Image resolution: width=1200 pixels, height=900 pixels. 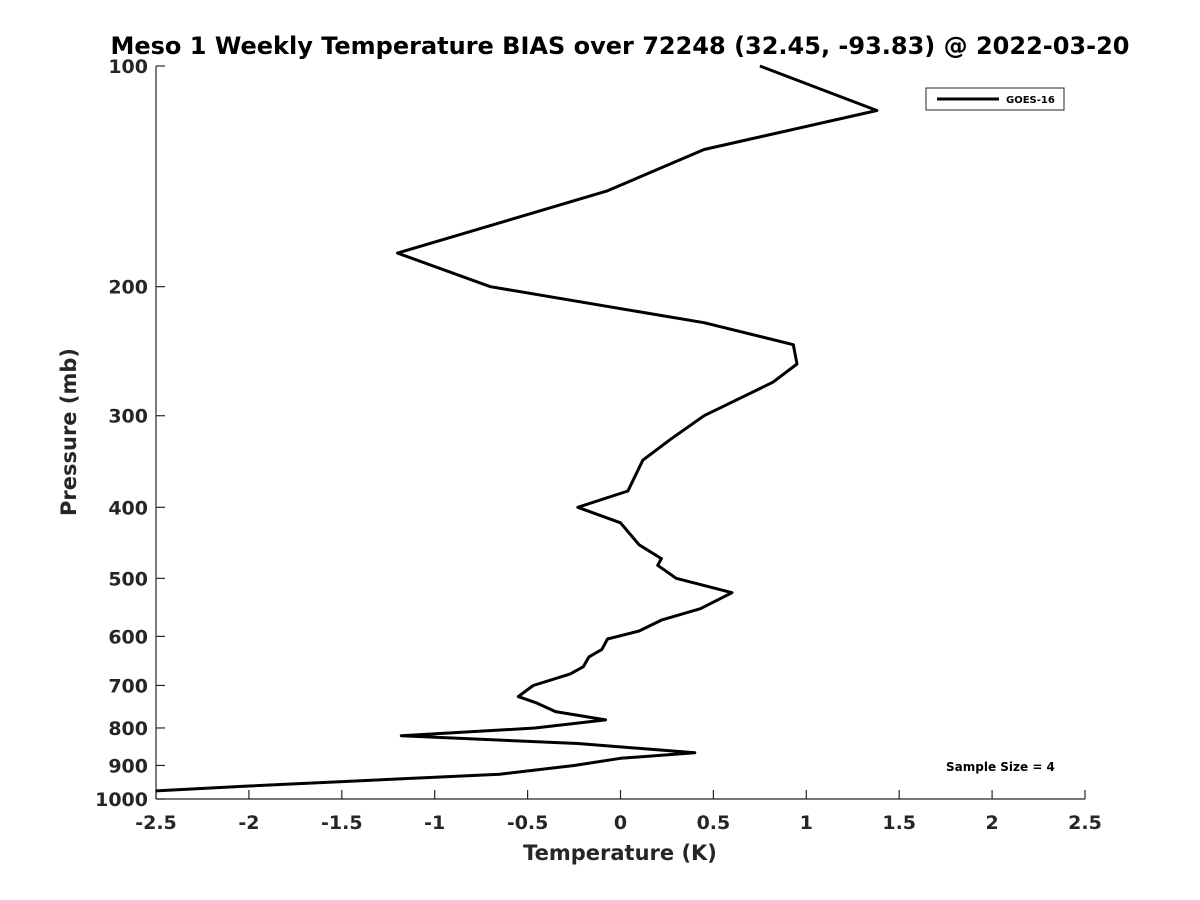 I want to click on x-tick-label: 2, so click(x=991, y=823).